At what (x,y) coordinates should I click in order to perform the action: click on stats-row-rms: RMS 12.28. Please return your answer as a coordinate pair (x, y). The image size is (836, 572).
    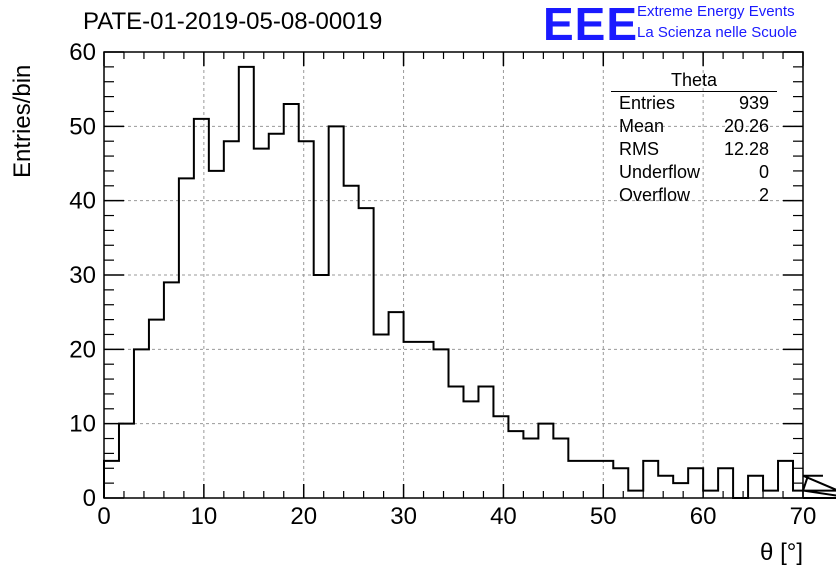
    Looking at the image, I should click on (694, 149).